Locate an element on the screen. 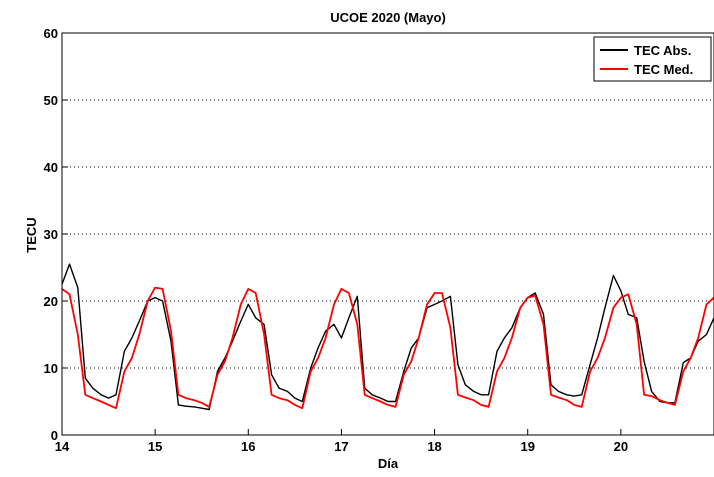 This screenshot has width=714, height=477. y-tick-label: 50 is located at coordinates (51, 100).